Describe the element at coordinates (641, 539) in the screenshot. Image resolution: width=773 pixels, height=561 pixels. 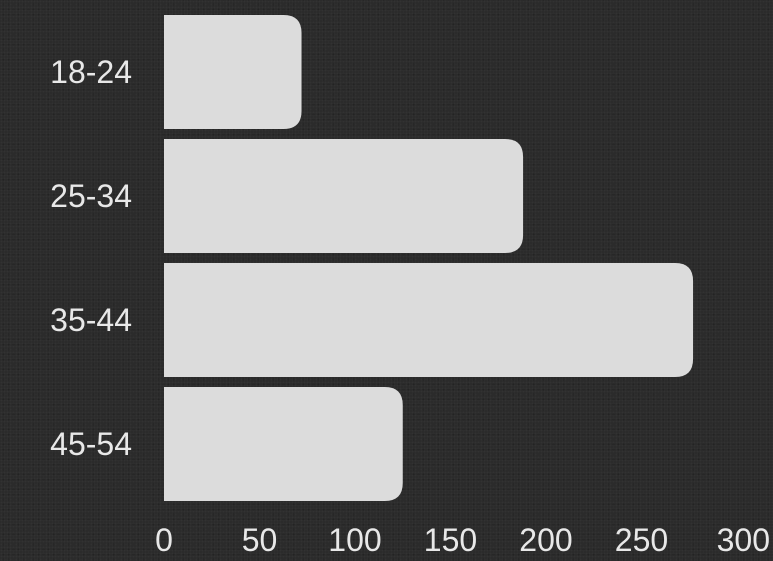
I see `x-tick-label: 250` at that location.